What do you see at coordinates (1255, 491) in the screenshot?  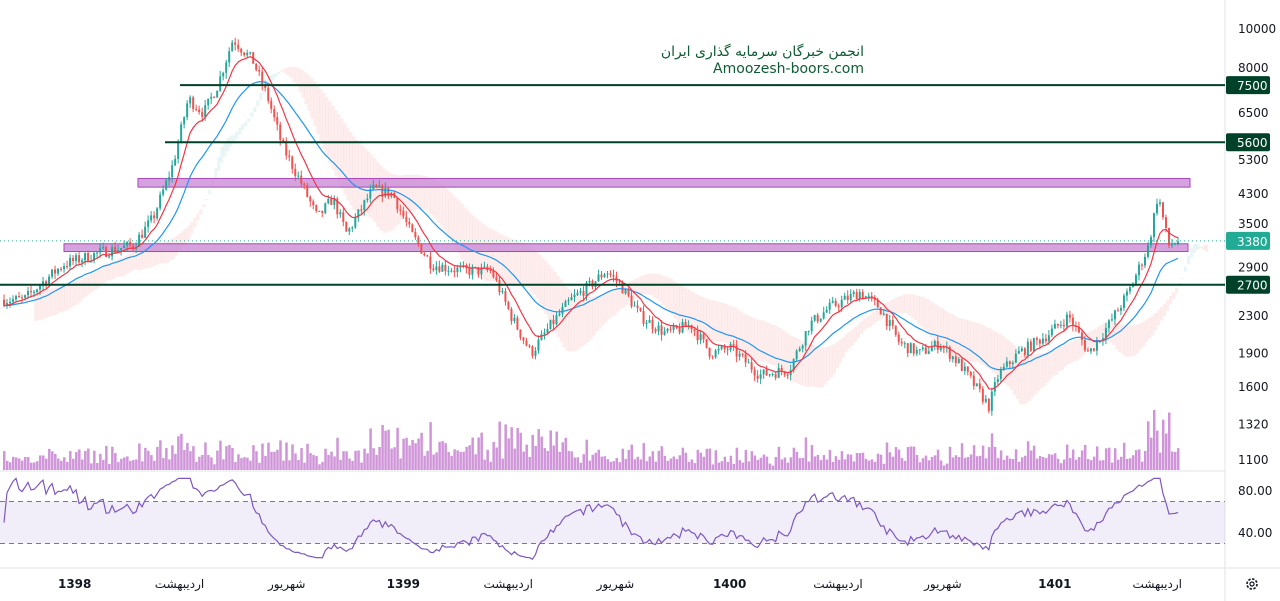 I see `rsi-tick: 80.00` at bounding box center [1255, 491].